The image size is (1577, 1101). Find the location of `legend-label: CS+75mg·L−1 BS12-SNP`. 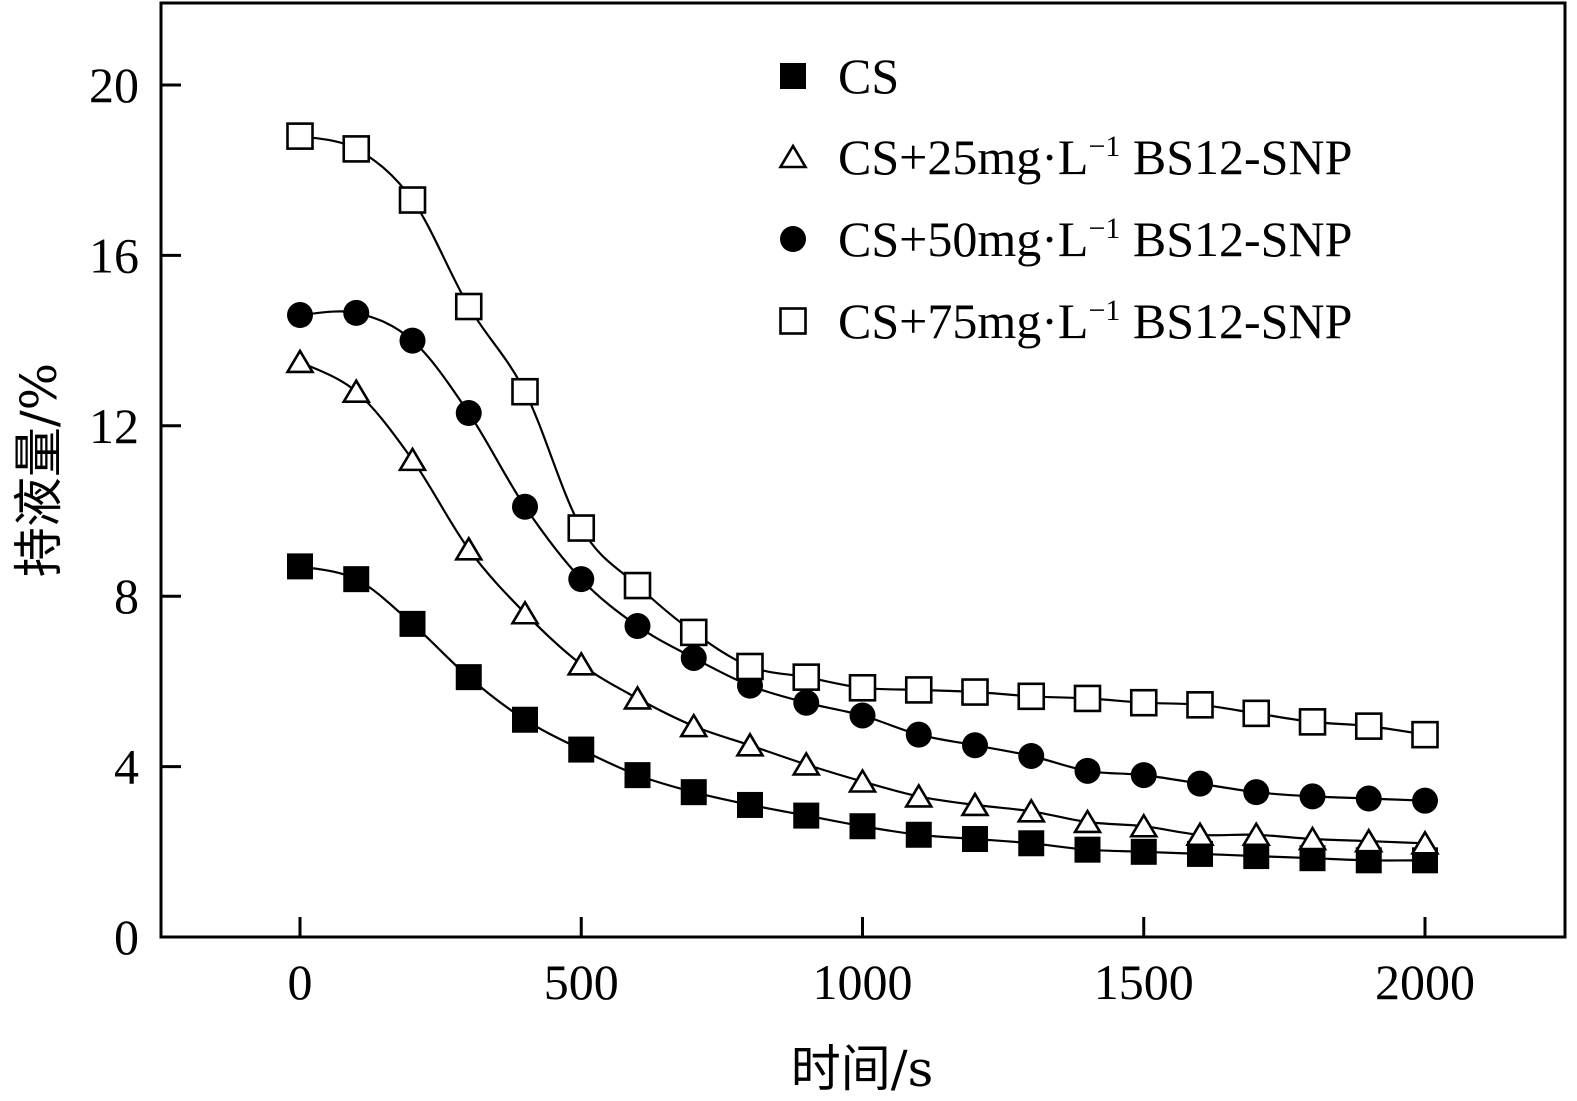

legend-label: CS+75mg·L−1 BS12-SNP is located at coordinates (1095, 321).